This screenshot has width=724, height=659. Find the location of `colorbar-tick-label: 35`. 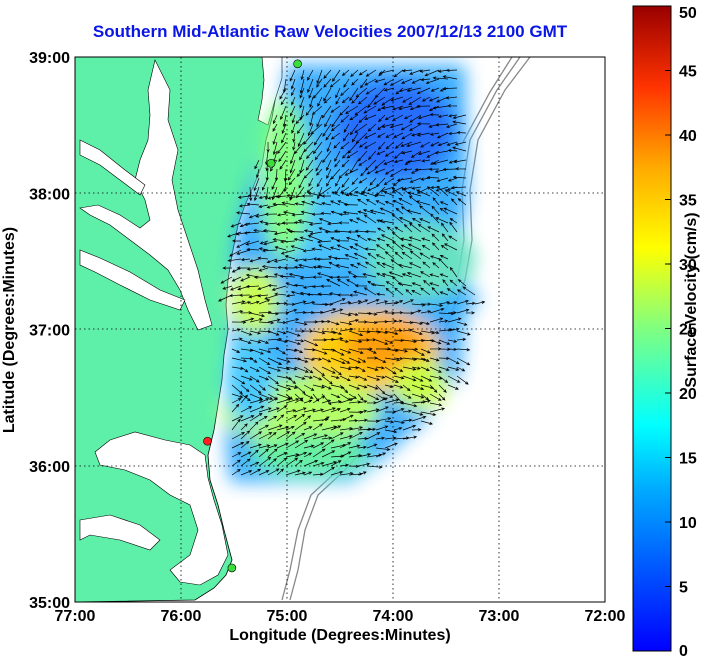

colorbar-tick-label: 35 is located at coordinates (688, 201).